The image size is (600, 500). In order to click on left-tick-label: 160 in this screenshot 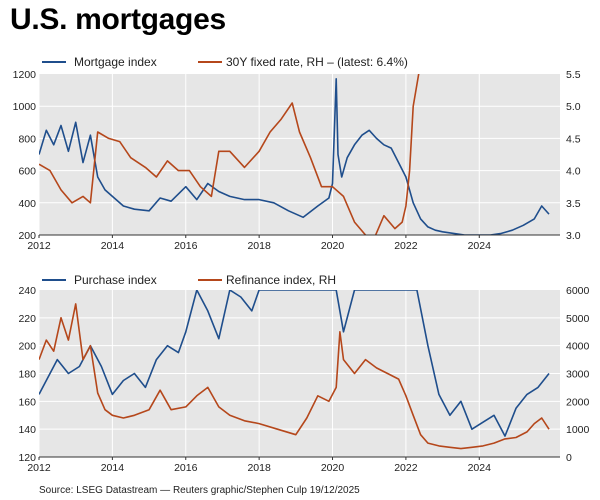, I will do `click(27, 402)`.